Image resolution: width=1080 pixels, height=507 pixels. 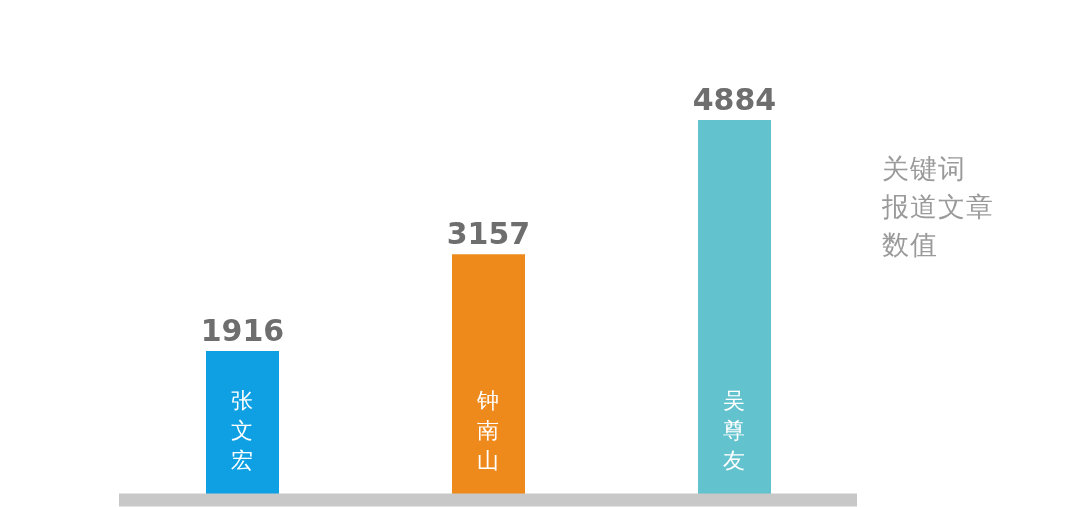 I want to click on data-label: 3157, so click(x=488, y=234).